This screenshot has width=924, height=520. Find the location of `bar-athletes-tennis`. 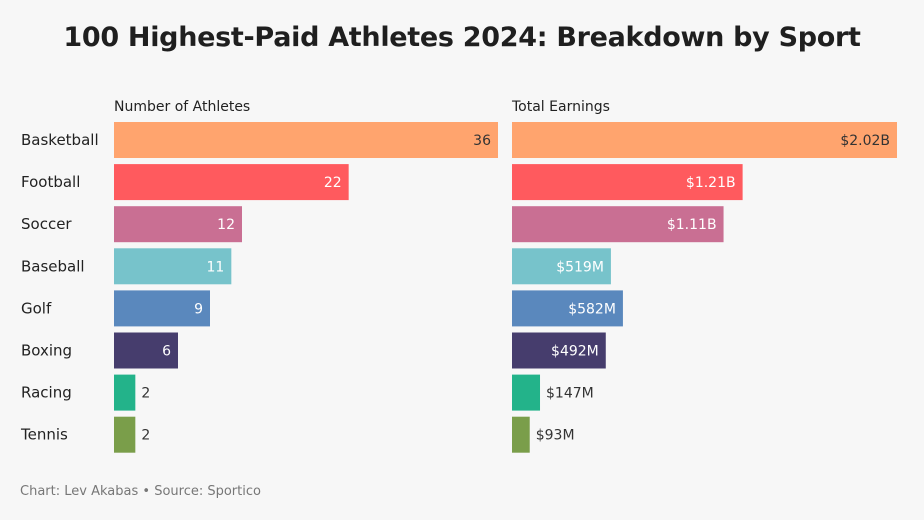

bar-athletes-tennis is located at coordinates (125, 434).